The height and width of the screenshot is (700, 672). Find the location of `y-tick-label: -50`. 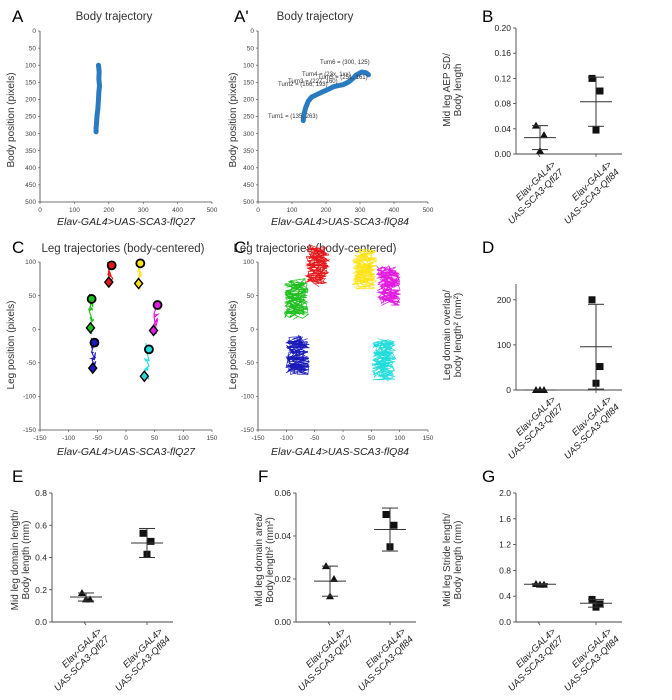

y-tick-label: -50 is located at coordinates (250, 363).